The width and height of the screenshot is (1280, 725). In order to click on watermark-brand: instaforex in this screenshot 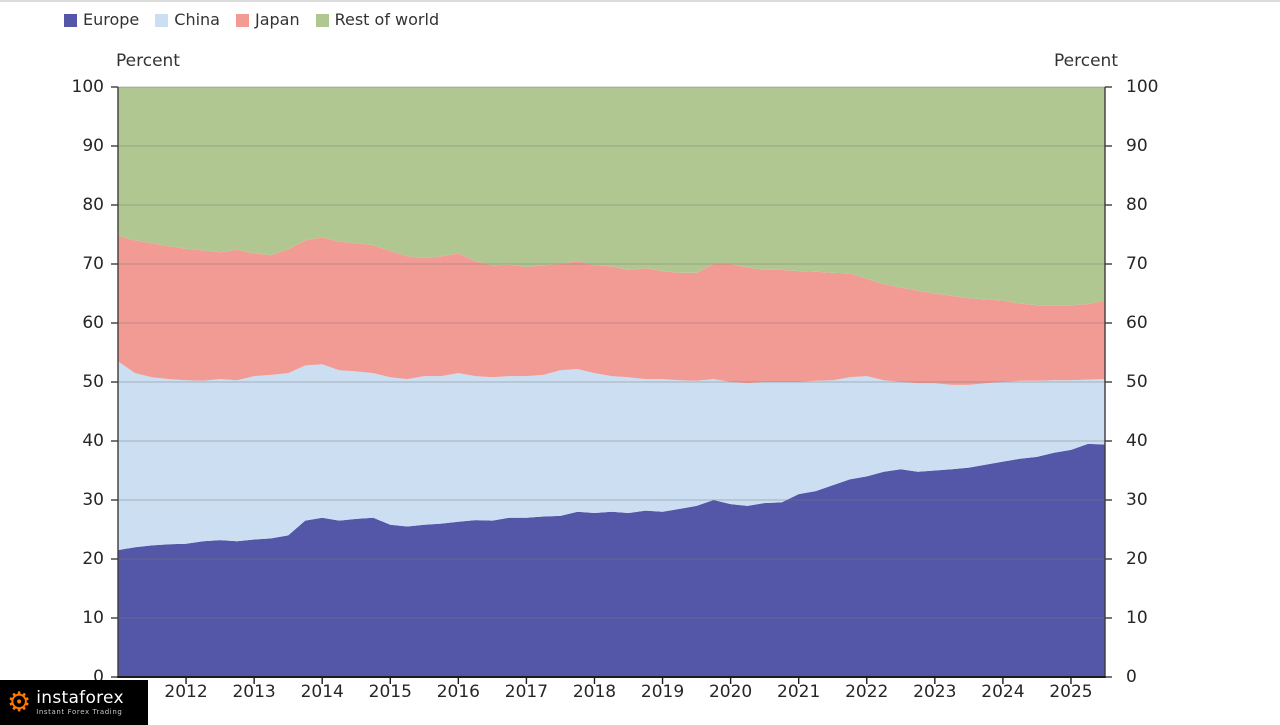, I will do `click(80, 698)`.